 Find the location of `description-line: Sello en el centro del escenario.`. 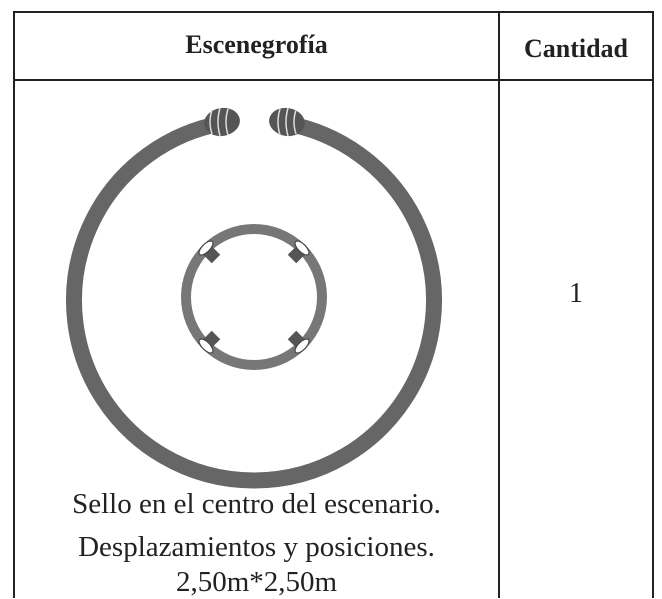

description-line: Sello en el centro del escenario. is located at coordinates (256, 504).